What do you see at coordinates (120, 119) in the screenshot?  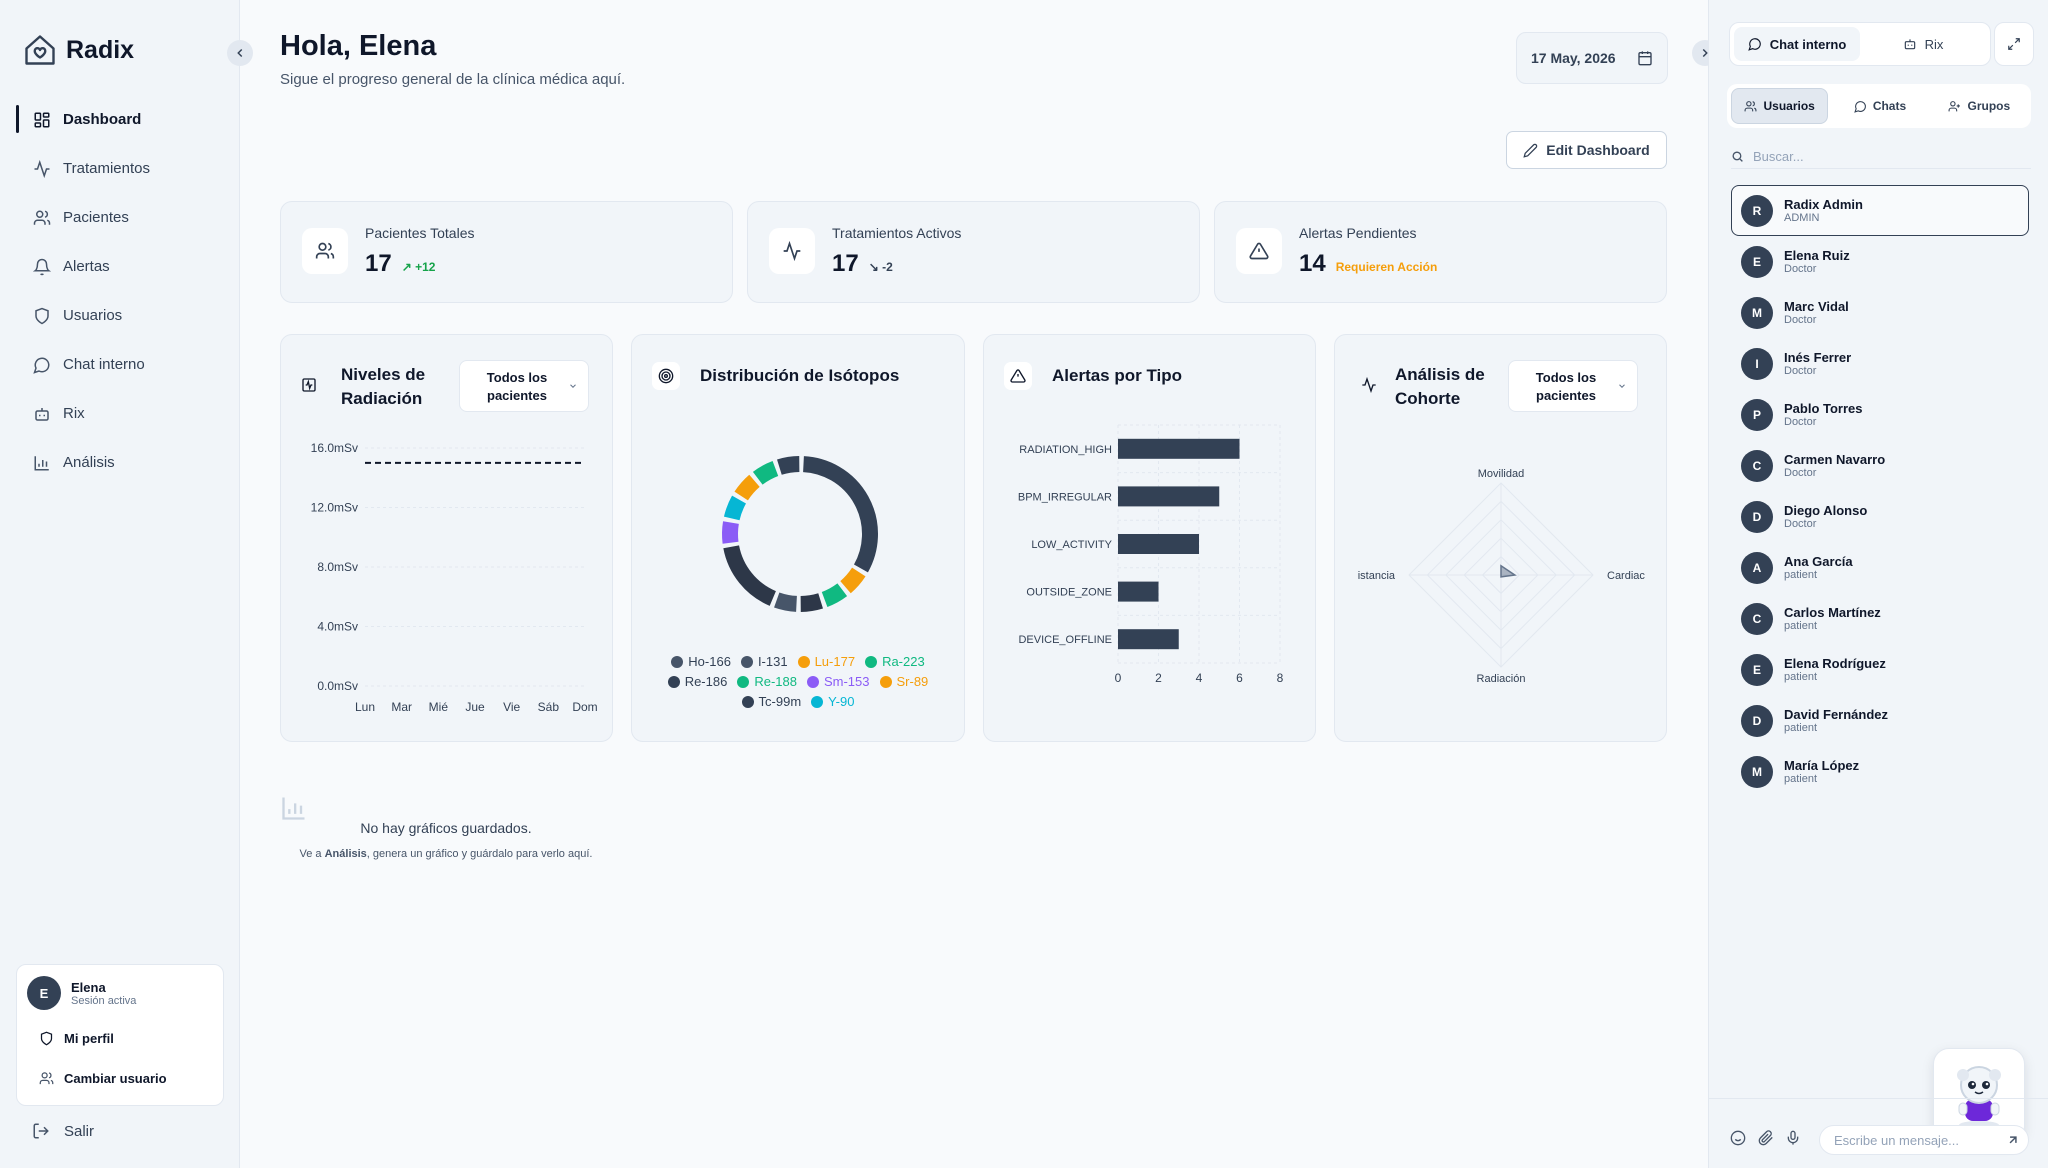 I see `sidebar-item-dashboard: Dashboard` at bounding box center [120, 119].